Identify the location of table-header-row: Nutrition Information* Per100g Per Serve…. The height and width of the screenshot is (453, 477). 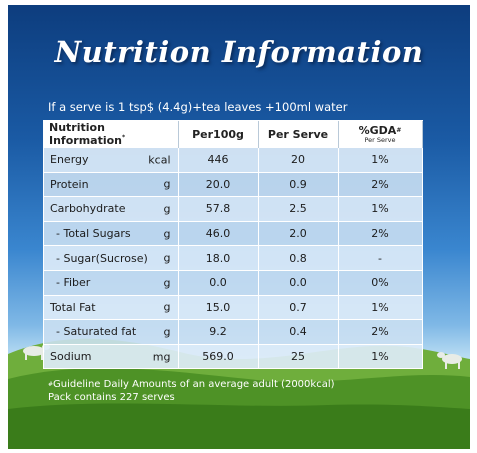
(233, 134).